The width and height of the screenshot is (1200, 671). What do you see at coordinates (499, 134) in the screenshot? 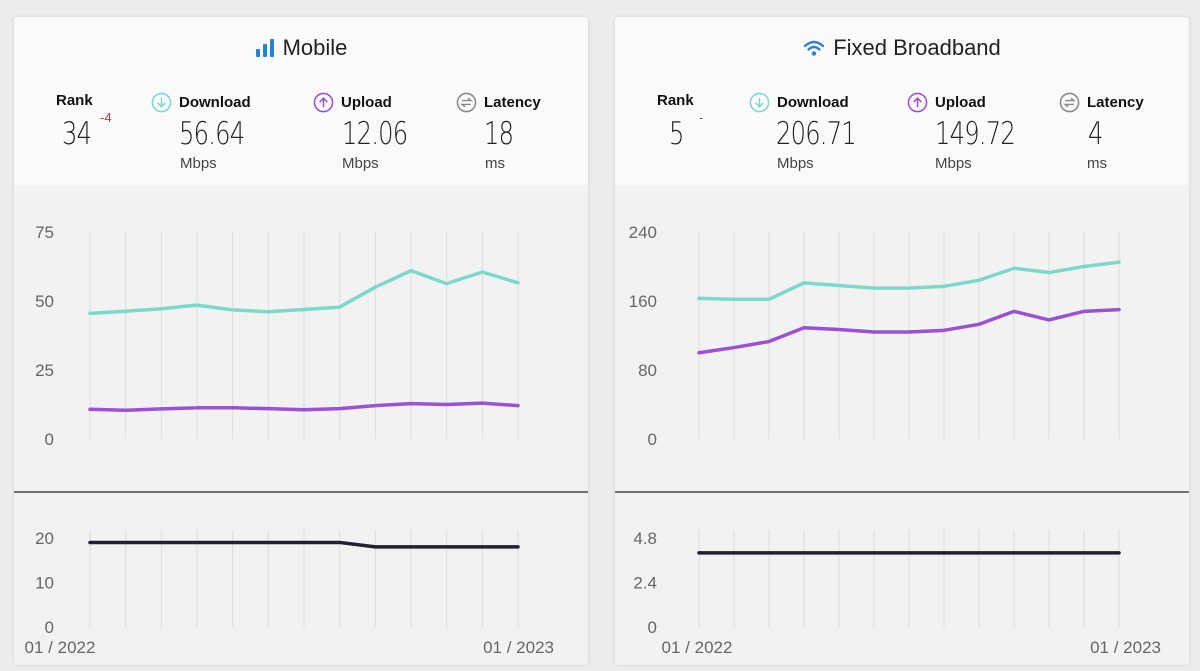
I see `latency-value: 18` at bounding box center [499, 134].